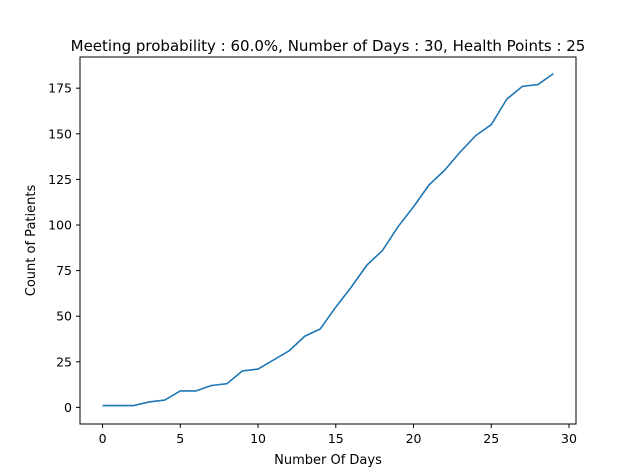 The width and height of the screenshot is (640, 476). I want to click on y-axis: 0 25 50 75 100 125 150 175, so click(64, 248).